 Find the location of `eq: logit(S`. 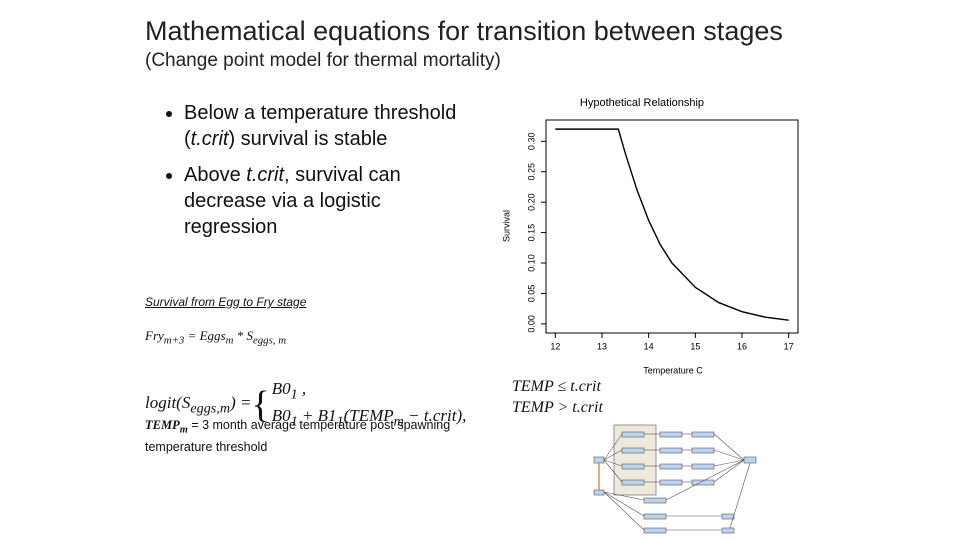

eq: logit(S is located at coordinates (168, 403).